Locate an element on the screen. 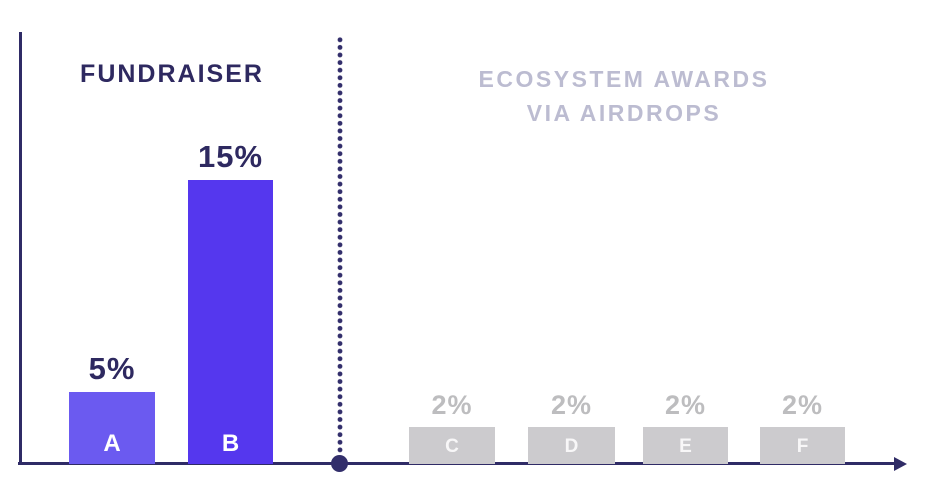 This screenshot has width=944, height=484. bar-group-A: 5% A is located at coordinates (112, 408).